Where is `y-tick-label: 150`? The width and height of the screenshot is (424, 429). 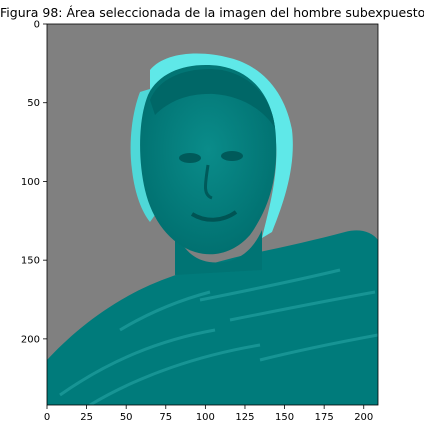
y-tick-label: 150 is located at coordinates (30, 261).